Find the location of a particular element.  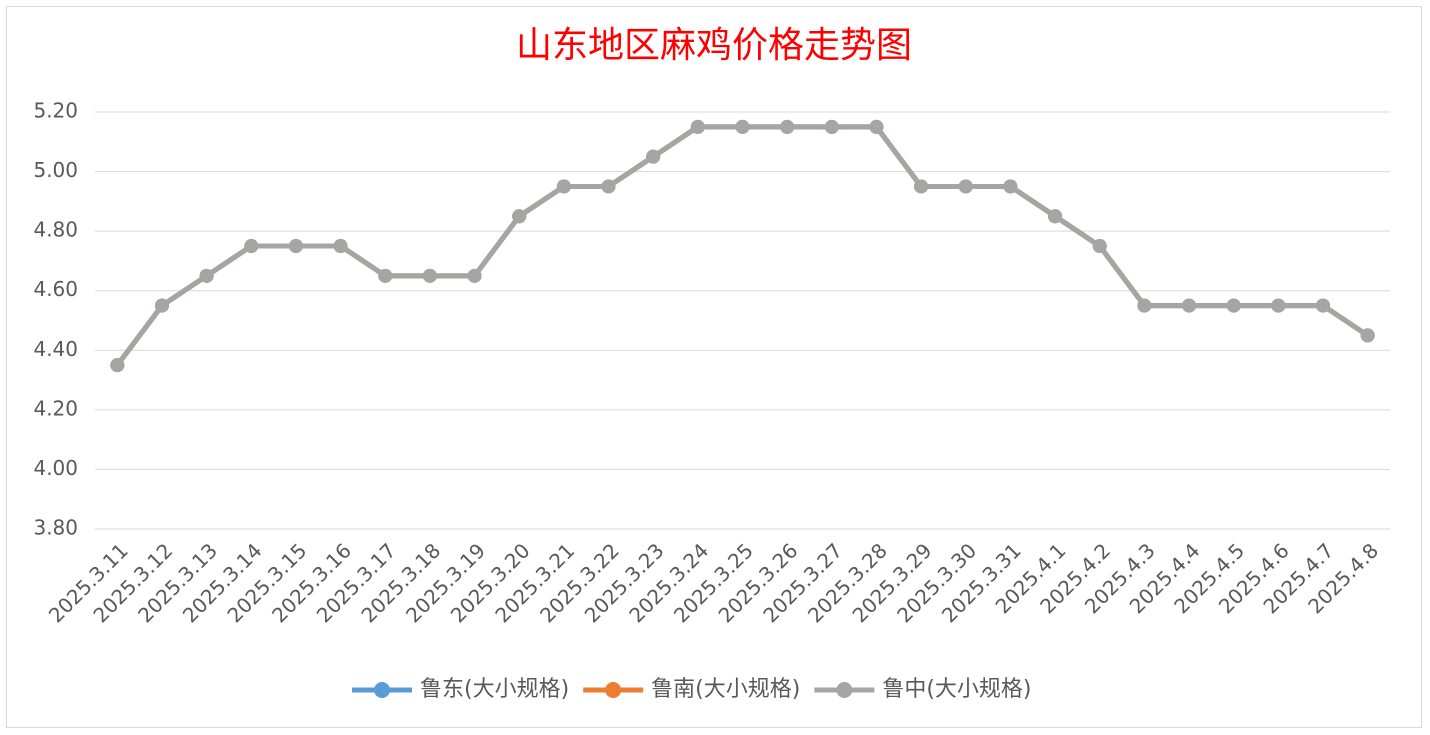

y-tick-label: 5.20 is located at coordinates (55, 111).